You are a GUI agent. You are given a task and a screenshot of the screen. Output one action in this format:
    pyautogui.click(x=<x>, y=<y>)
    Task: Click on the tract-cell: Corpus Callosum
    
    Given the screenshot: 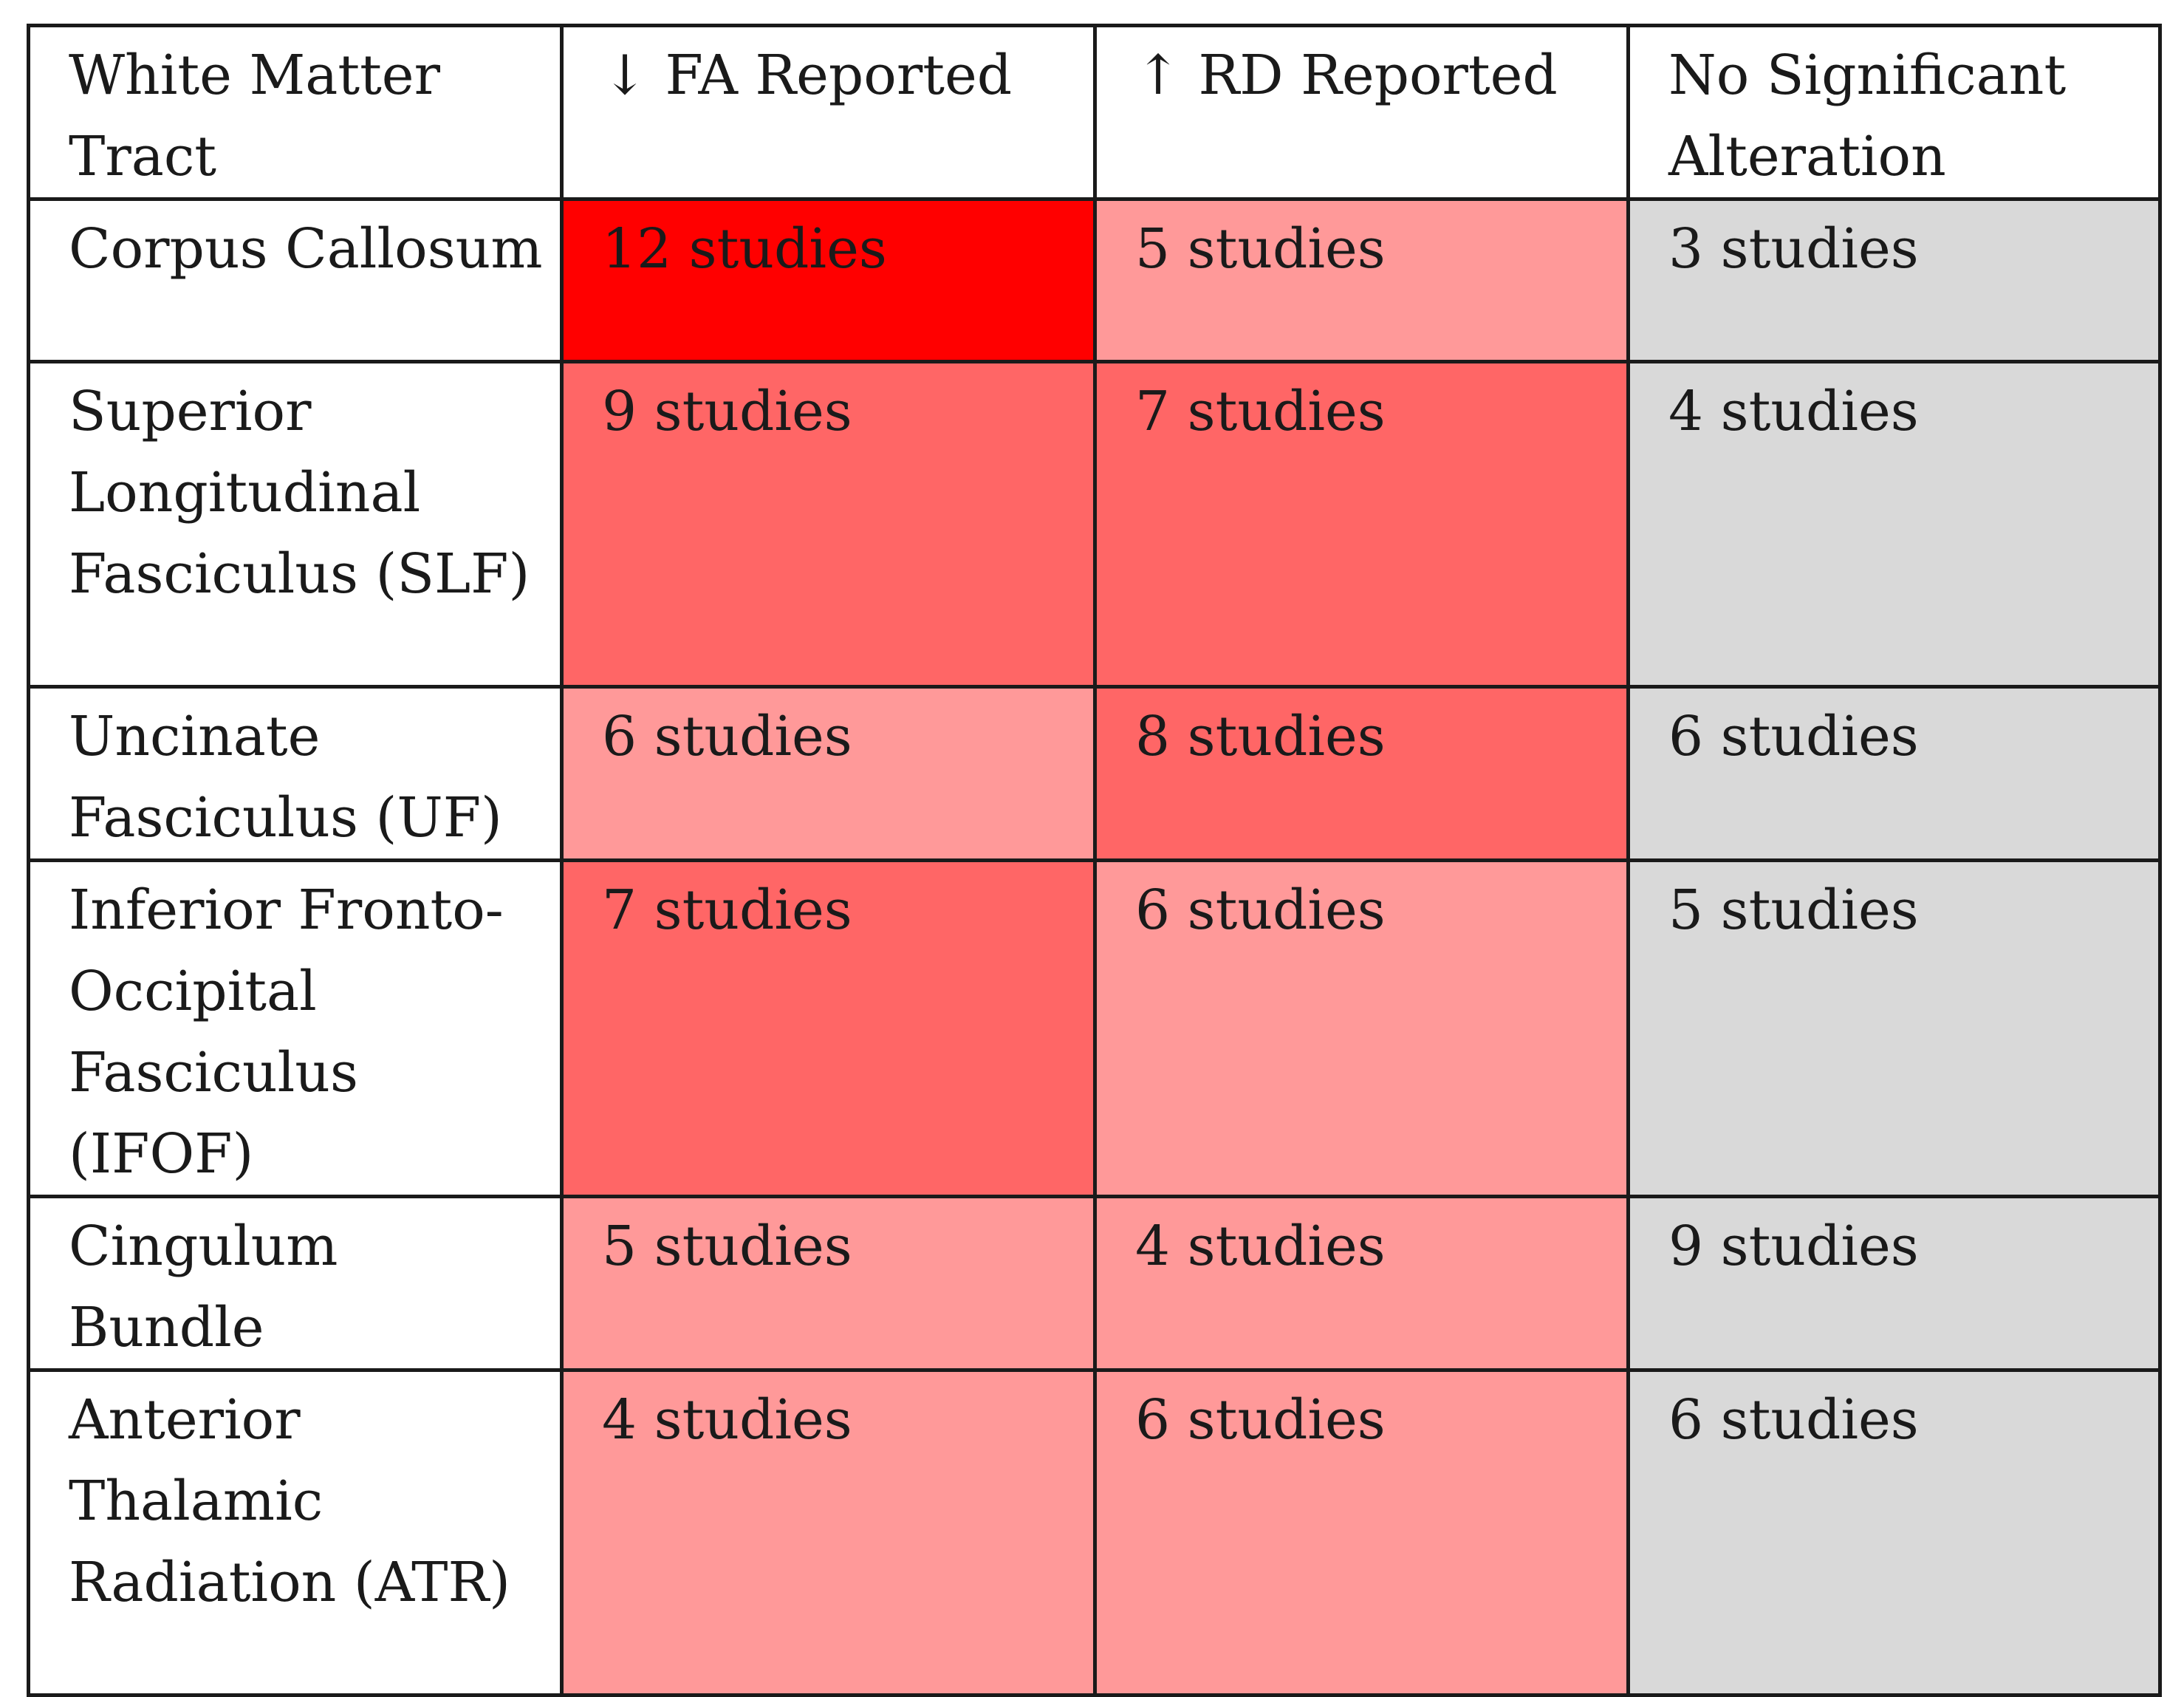 What is the action you would take?
    pyautogui.click(x=295, y=280)
    